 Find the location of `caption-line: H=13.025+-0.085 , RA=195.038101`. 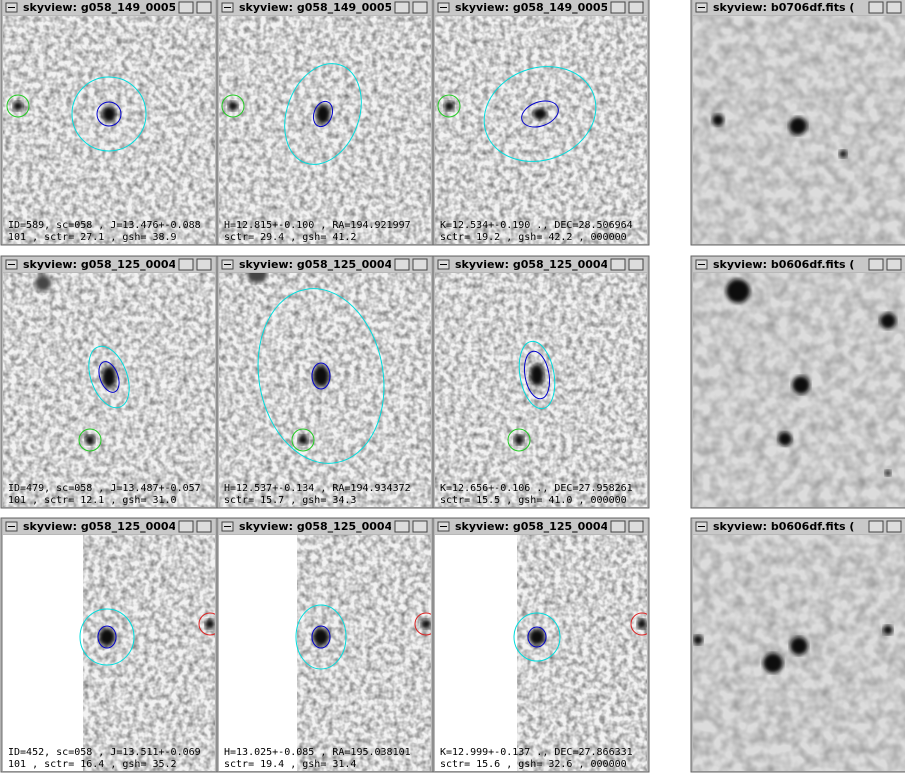

caption-line: H=13.025+-0.085 , RA=195.038101 is located at coordinates (317, 752).